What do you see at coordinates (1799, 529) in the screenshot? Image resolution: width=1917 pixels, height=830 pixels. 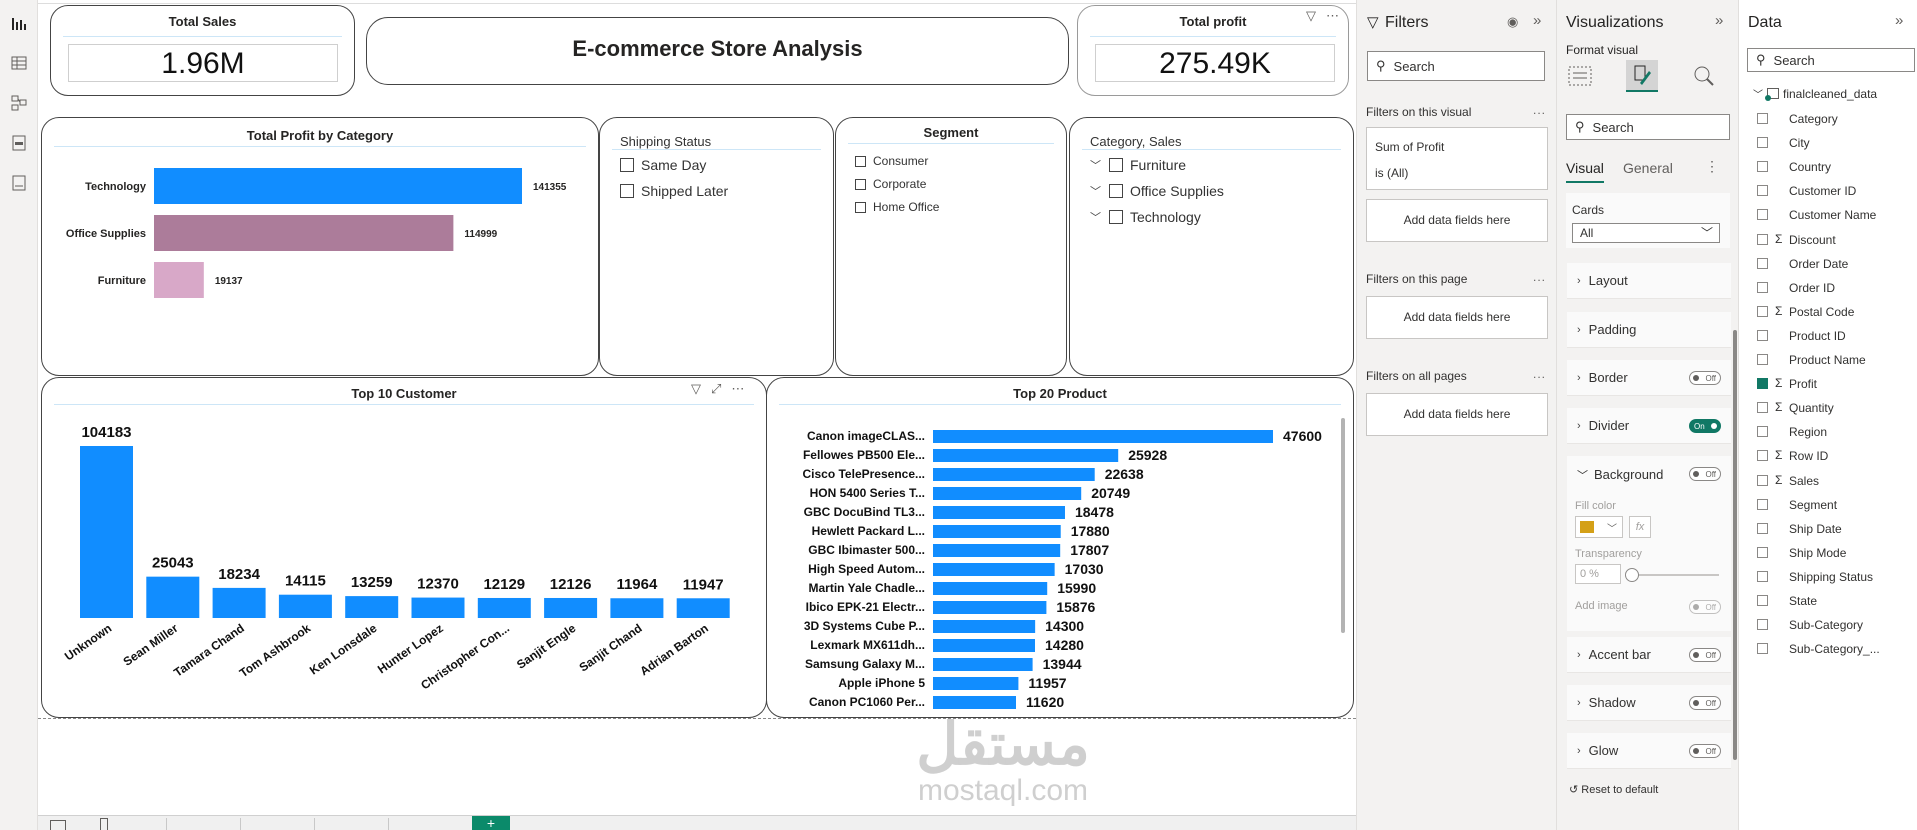 I see `field-item: Ship Date` at bounding box center [1799, 529].